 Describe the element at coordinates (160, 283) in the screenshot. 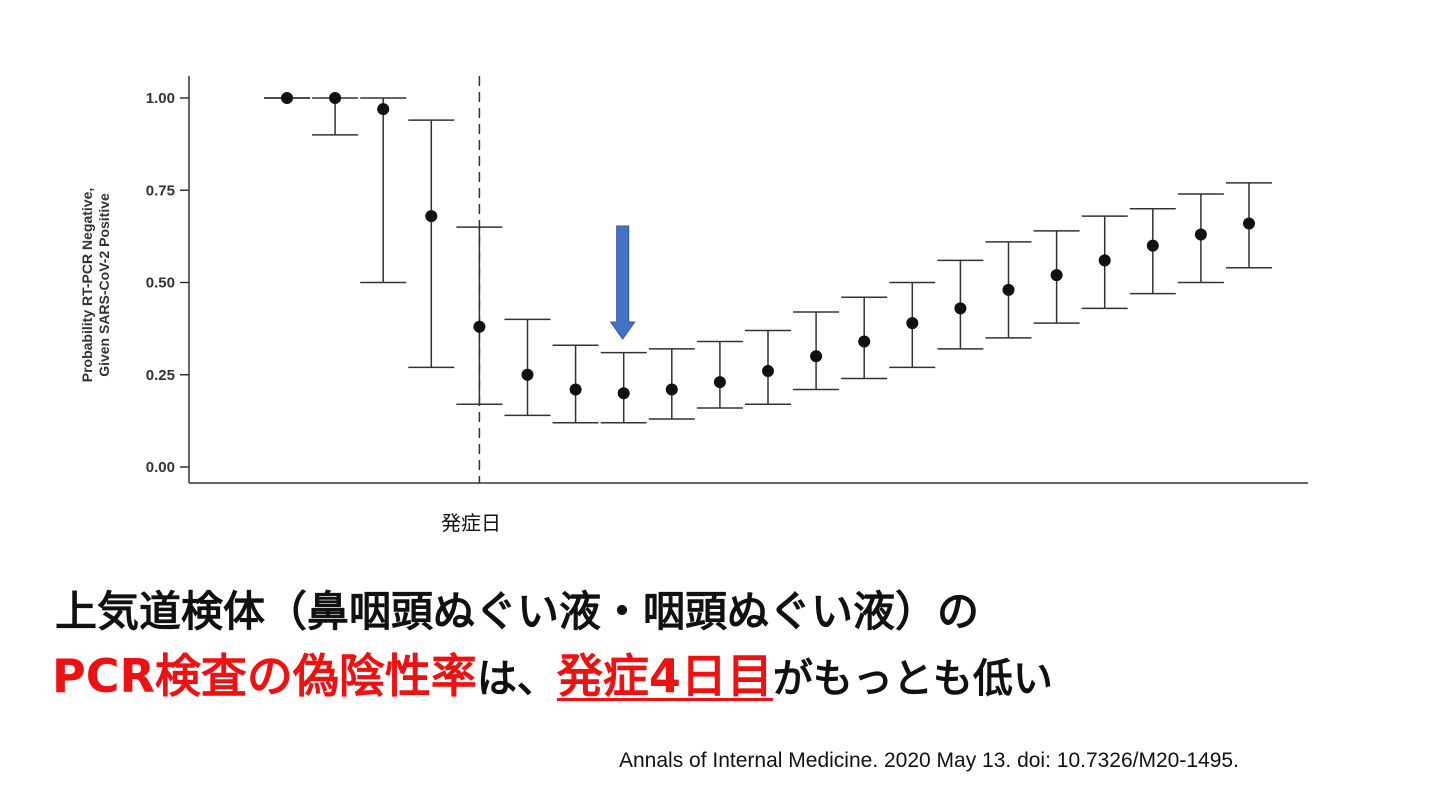

I see `y-tick-label: 0.50` at that location.